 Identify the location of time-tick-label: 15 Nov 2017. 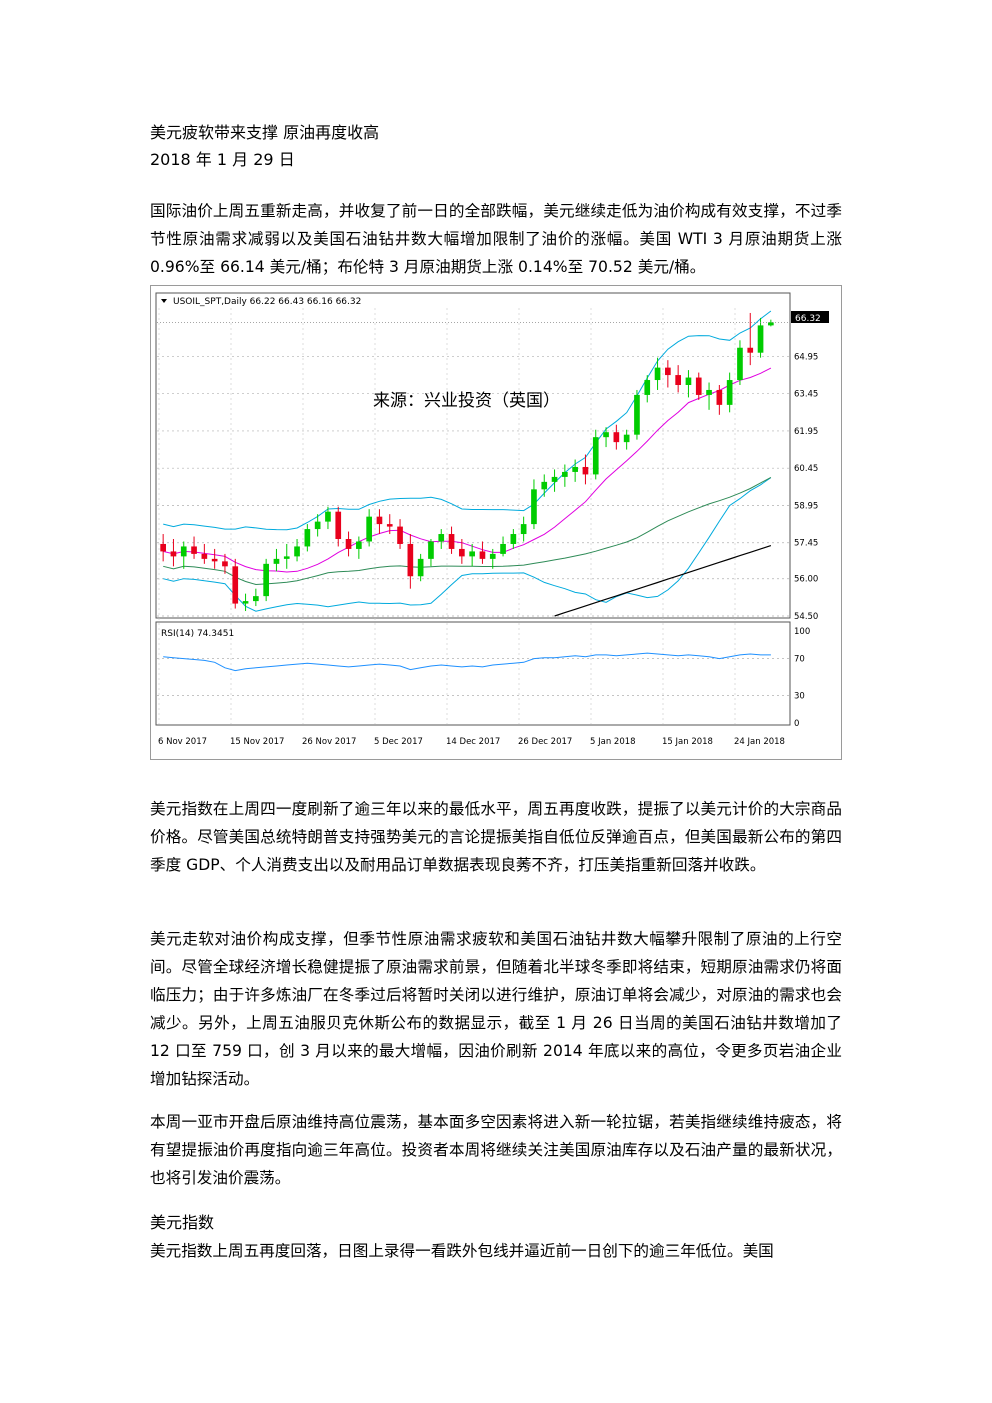
(257, 742).